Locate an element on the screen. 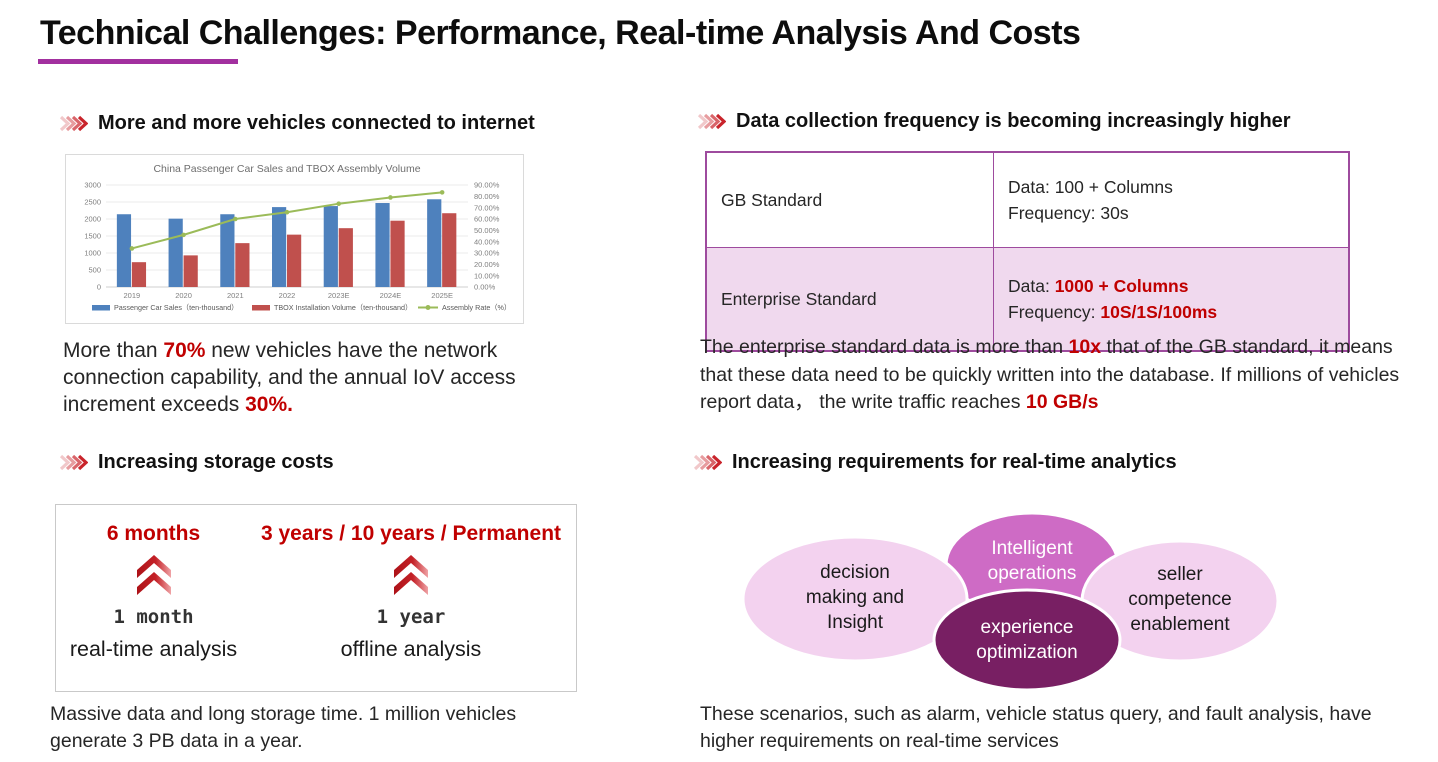 This screenshot has width=1438, height=762. svg-text: 500 is located at coordinates (94, 270).